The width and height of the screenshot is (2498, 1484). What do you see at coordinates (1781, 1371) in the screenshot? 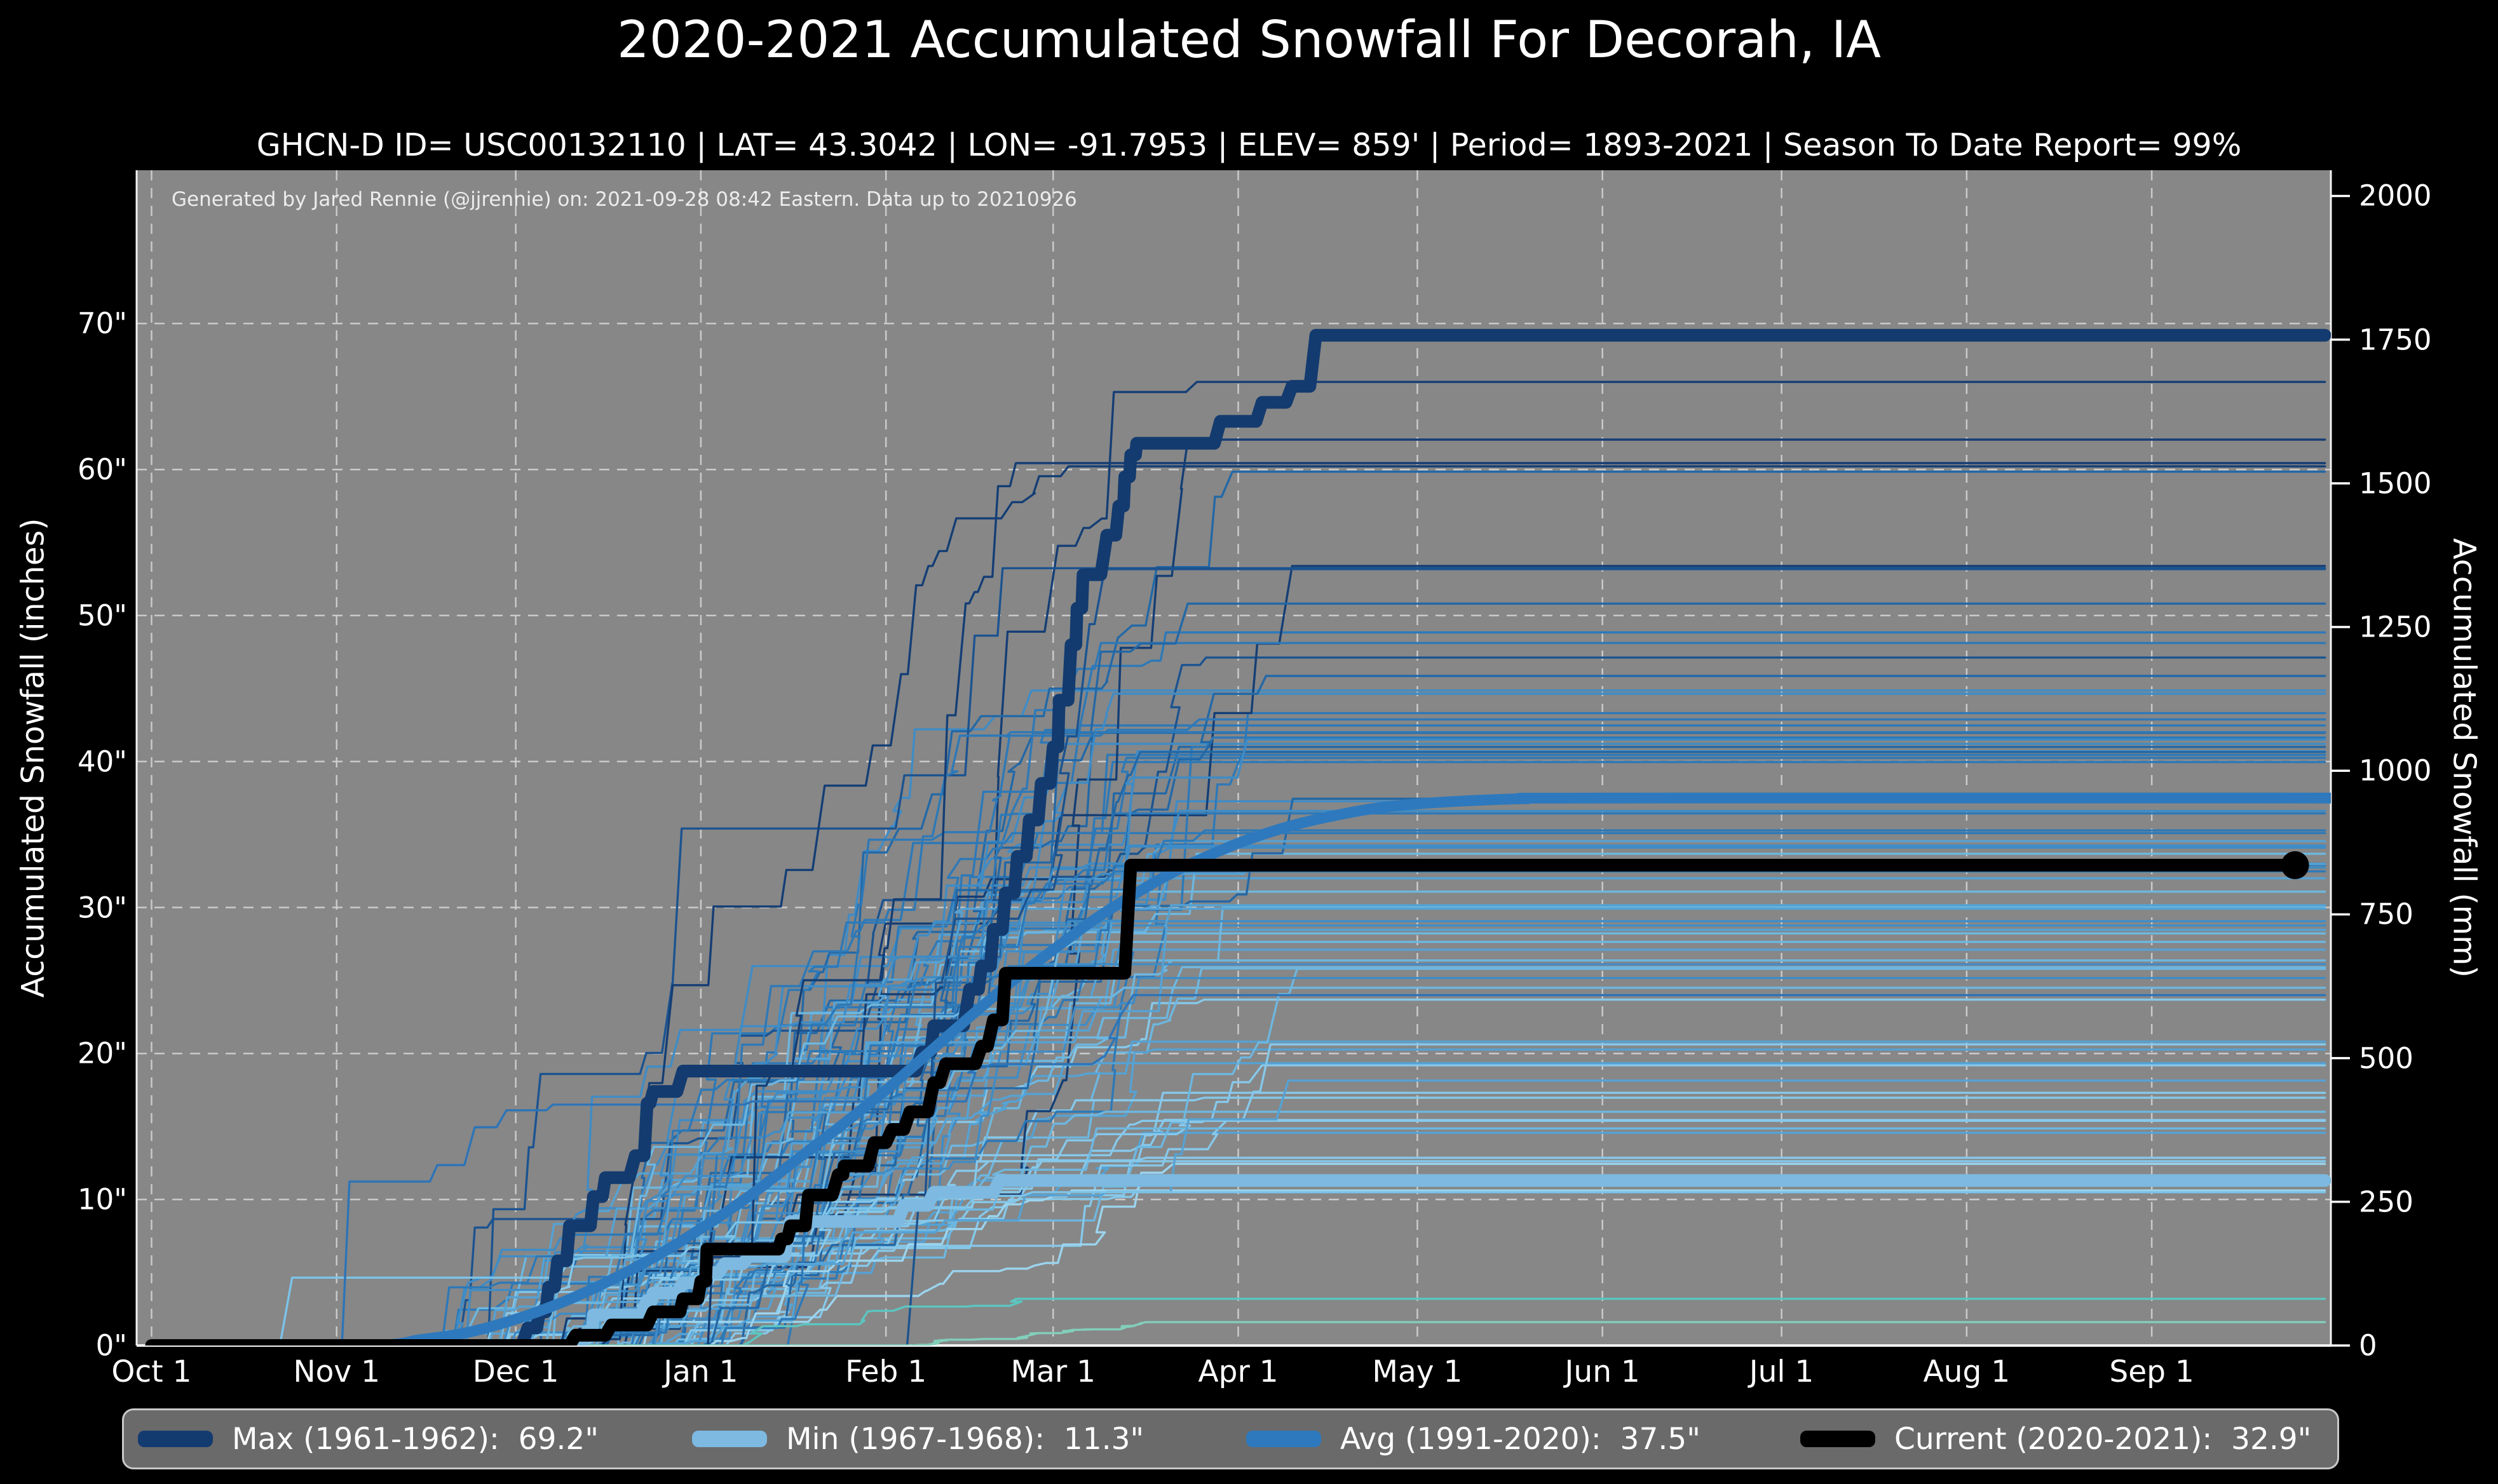
I see `x-tick-jul-1: Jul 1` at bounding box center [1781, 1371].